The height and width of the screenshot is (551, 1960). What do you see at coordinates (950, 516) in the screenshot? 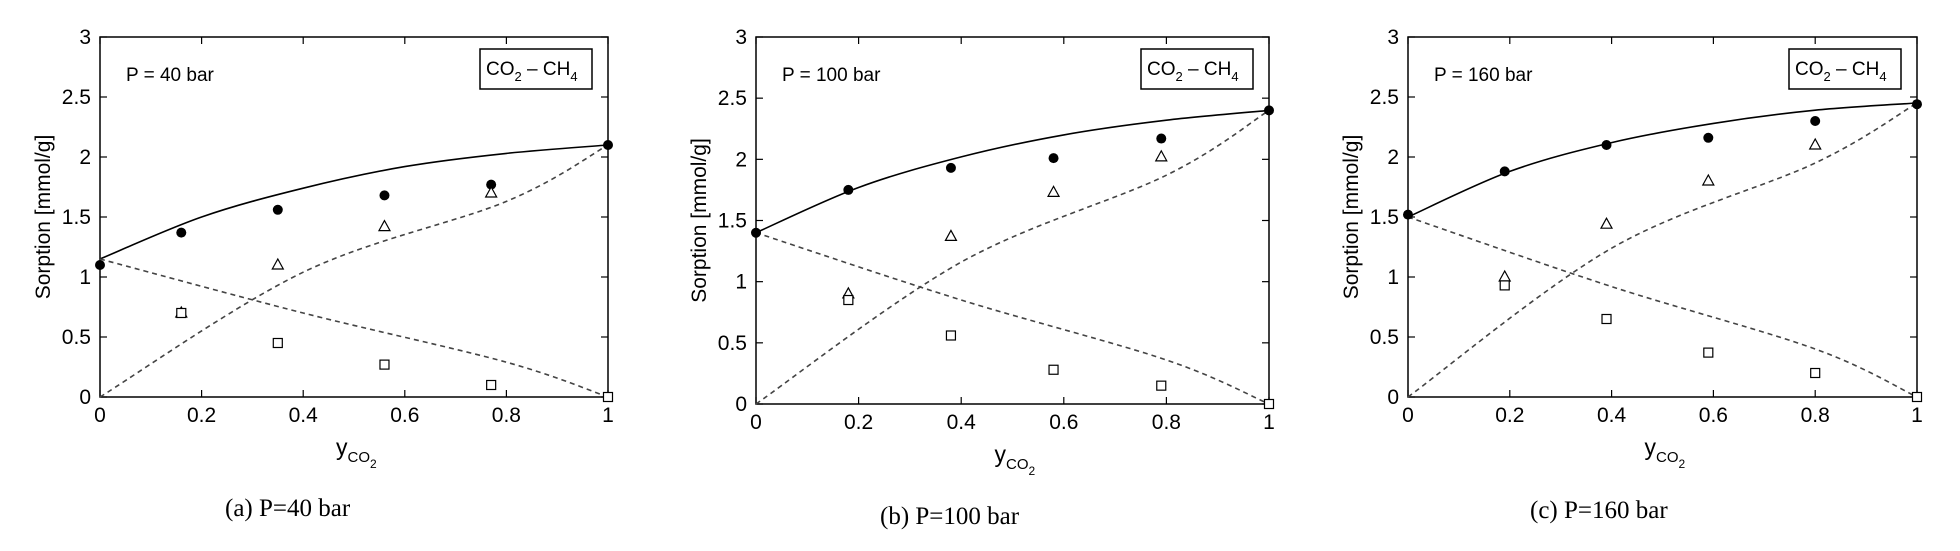
I see `caption-b: (b) P=100 bar` at bounding box center [950, 516].